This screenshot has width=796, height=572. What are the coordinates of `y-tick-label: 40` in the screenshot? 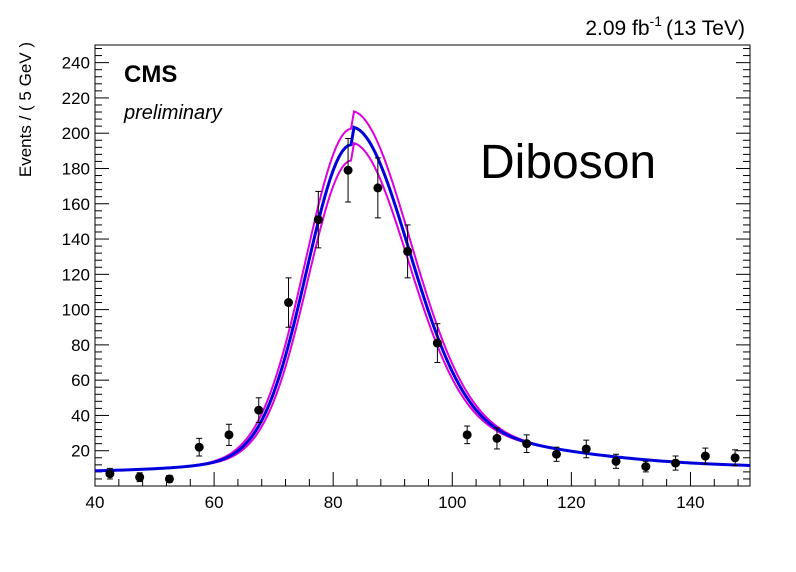 It's located at (80, 415).